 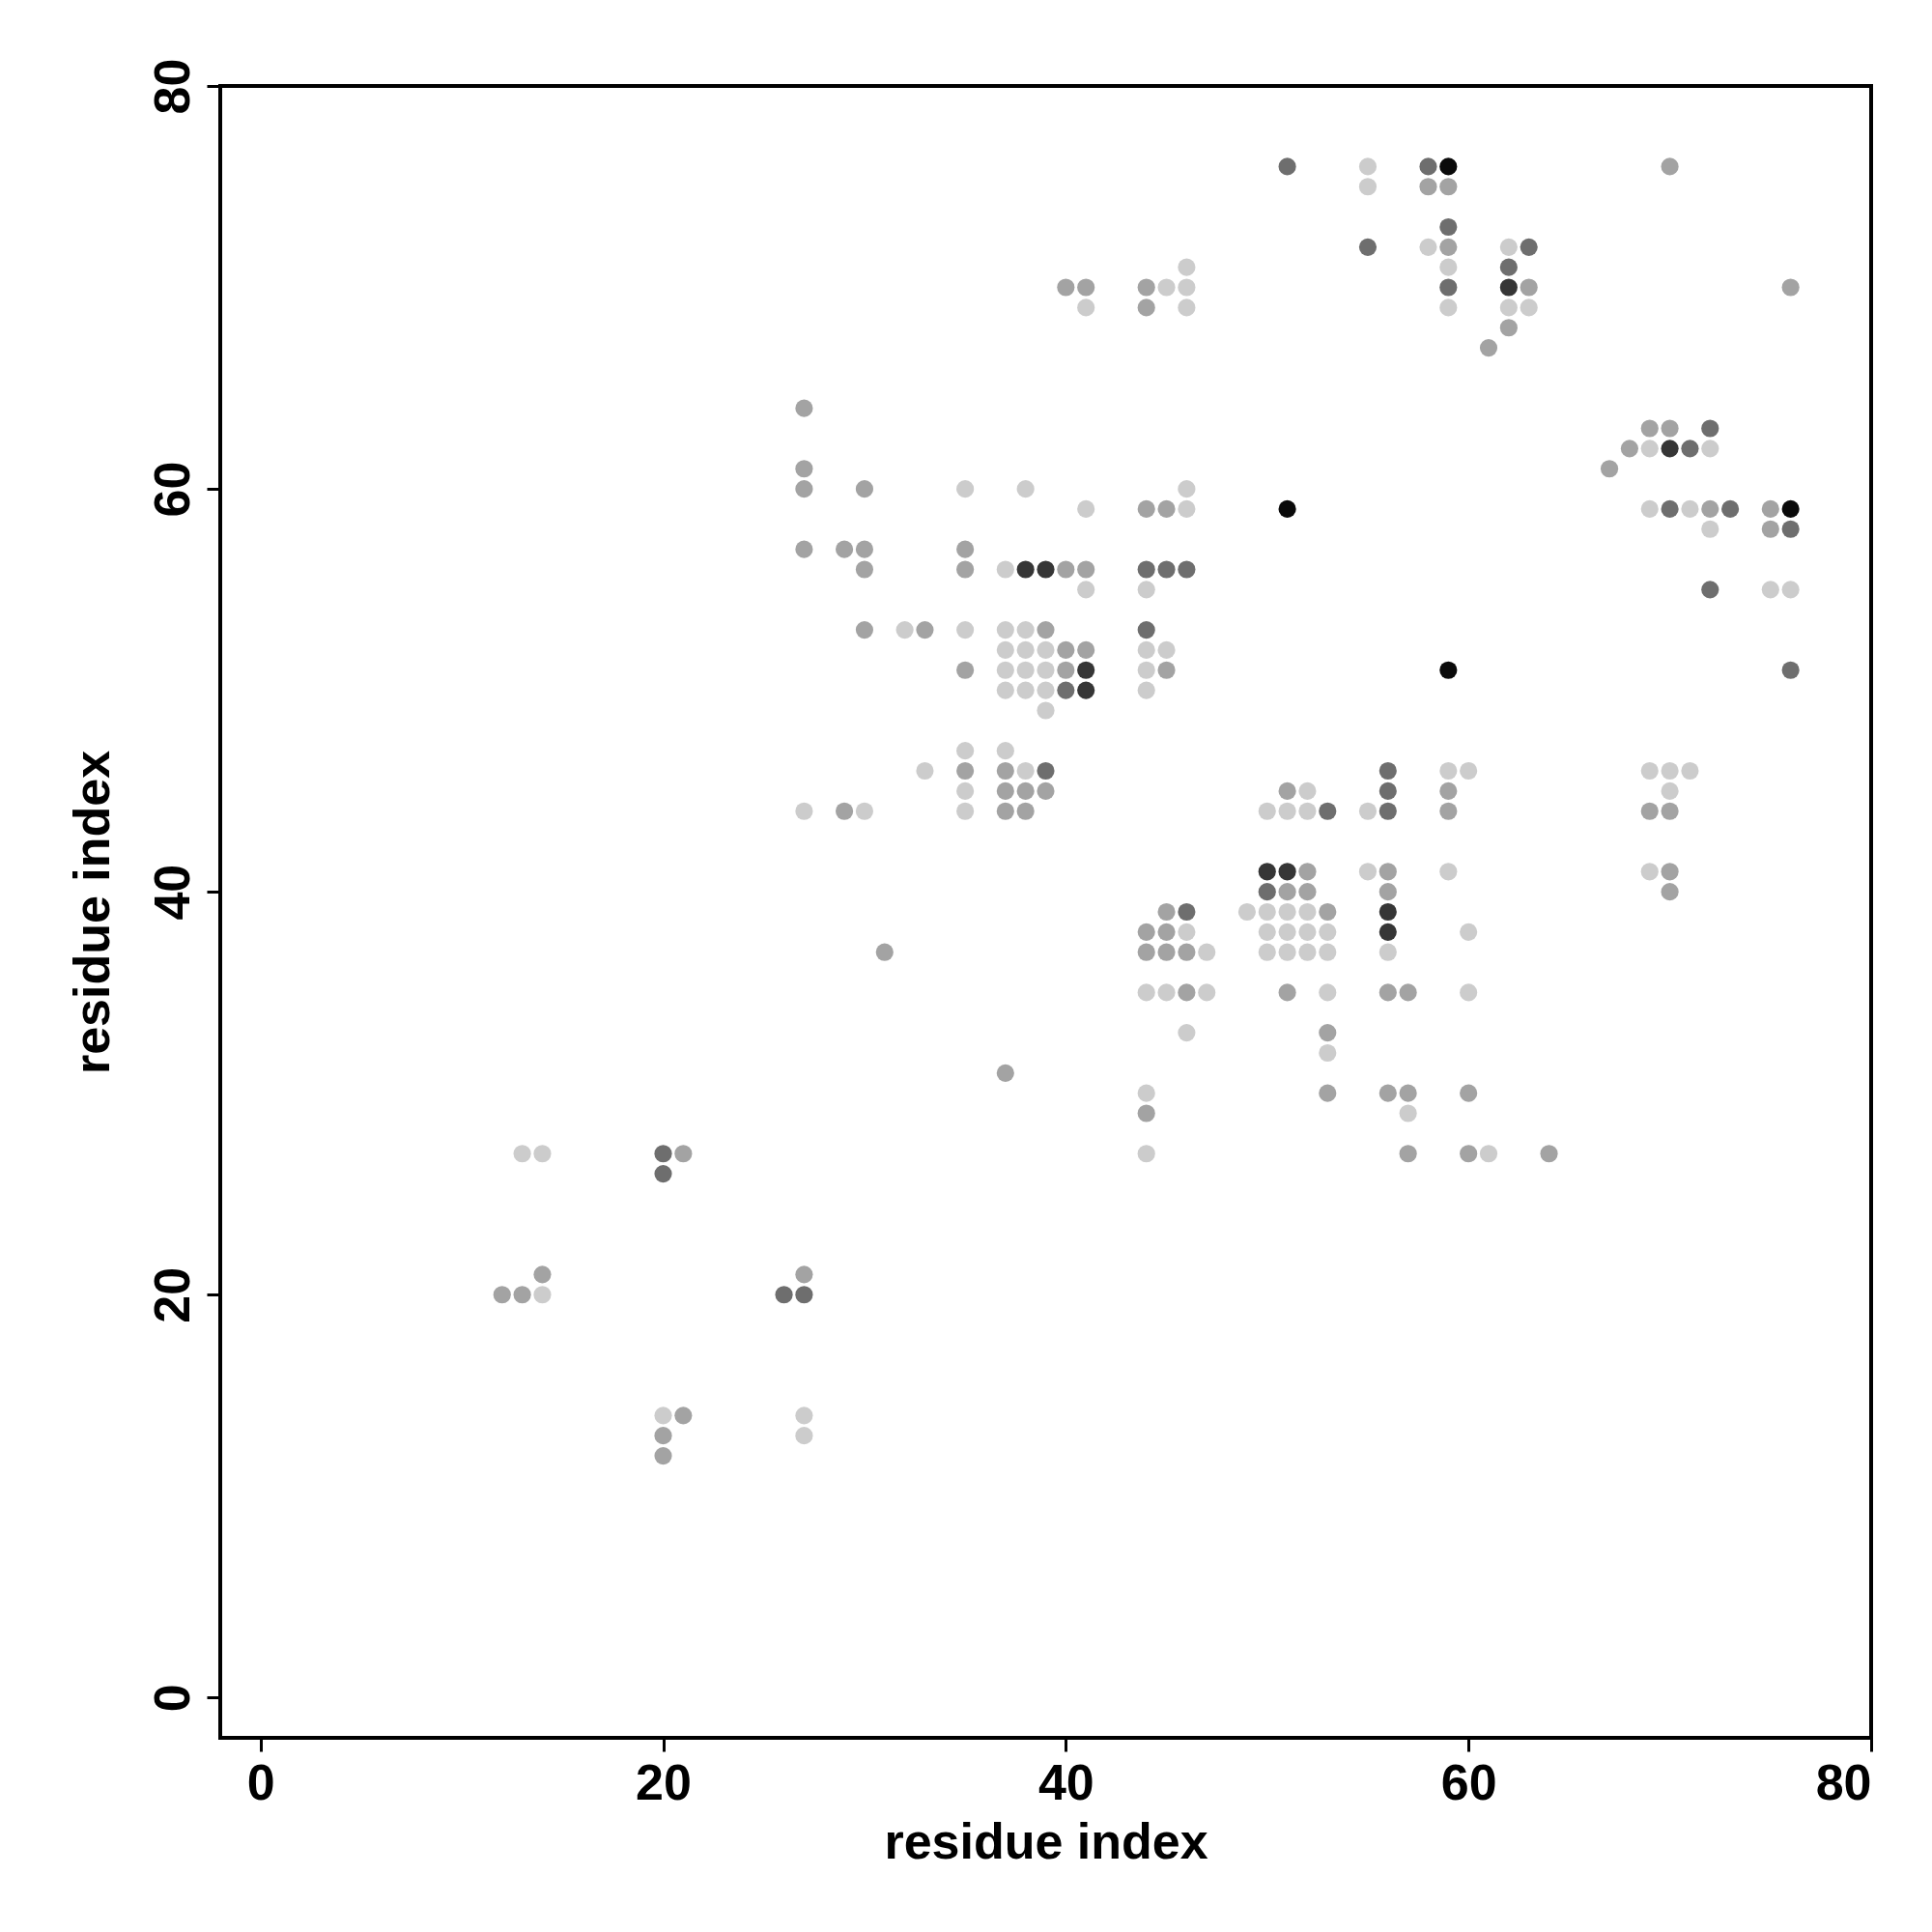 I want to click on y-tick-label: 60, so click(x=171, y=489).